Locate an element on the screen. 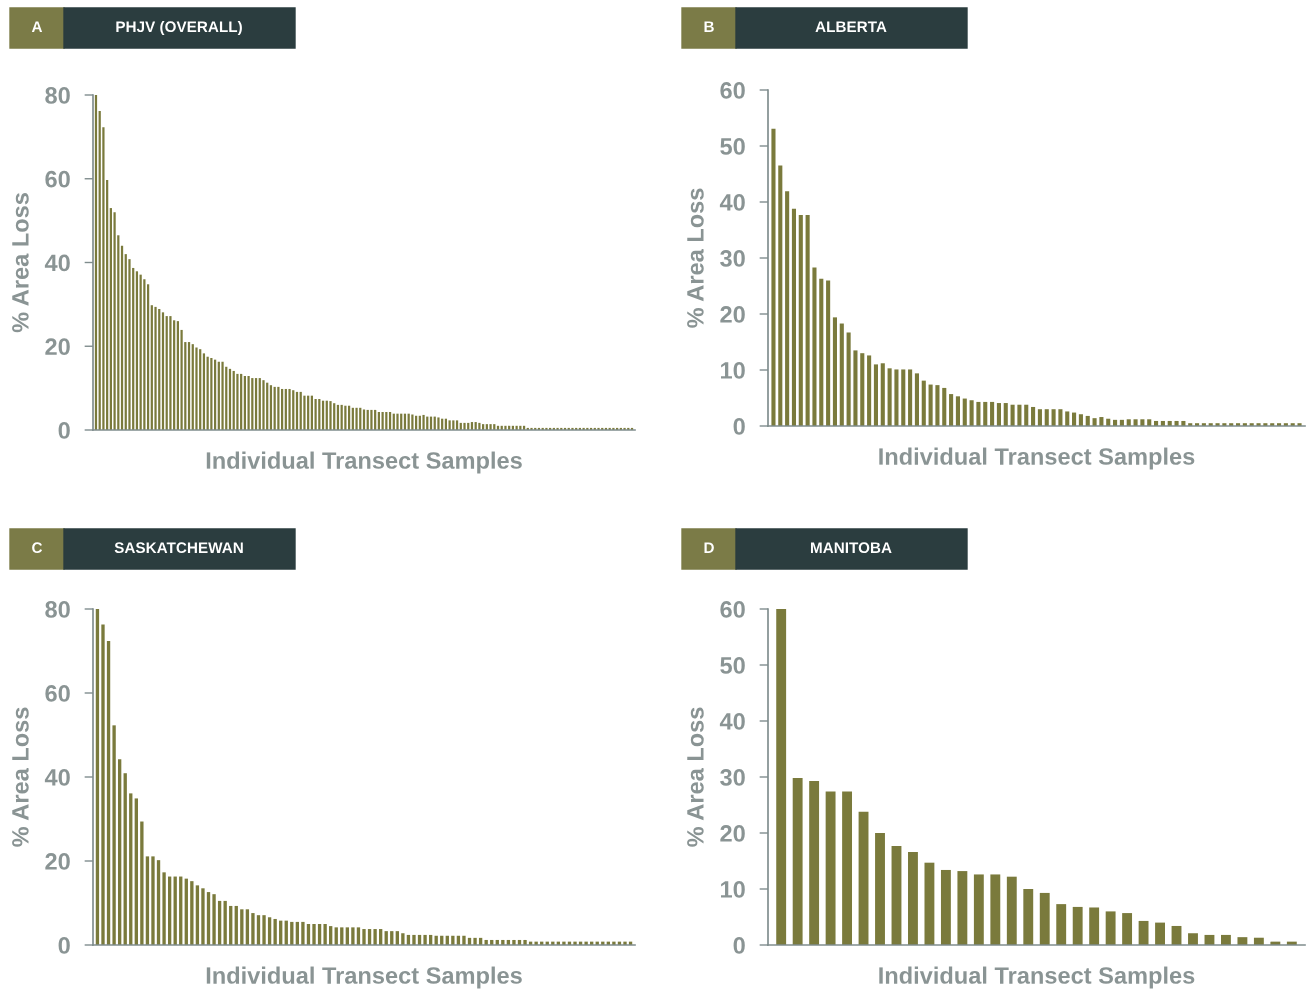 The image size is (1311, 994). text: A is located at coordinates (37, 26).